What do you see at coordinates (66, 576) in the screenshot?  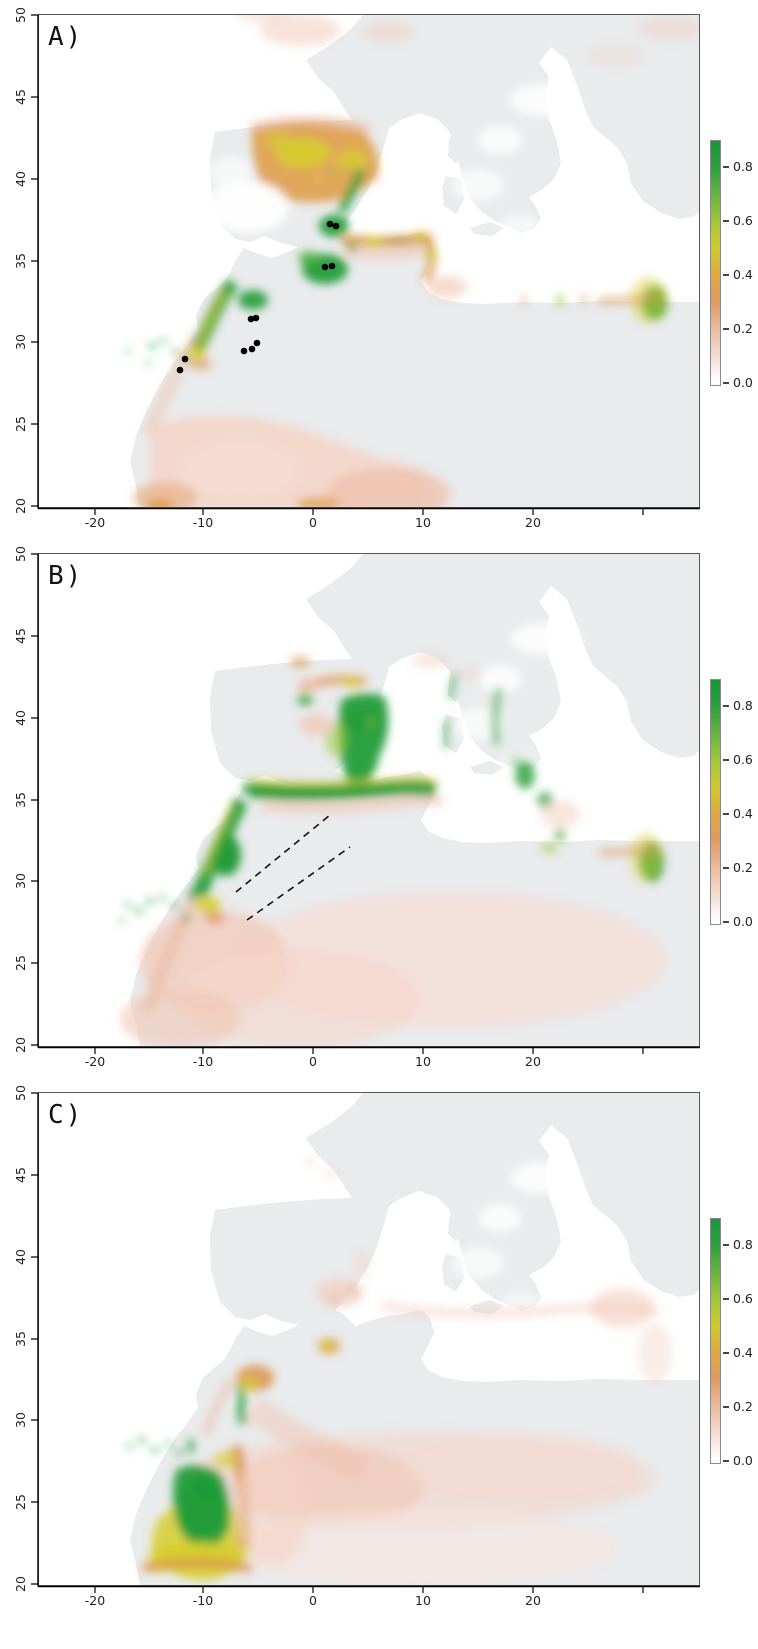 I see `panel-label: B)` at bounding box center [66, 576].